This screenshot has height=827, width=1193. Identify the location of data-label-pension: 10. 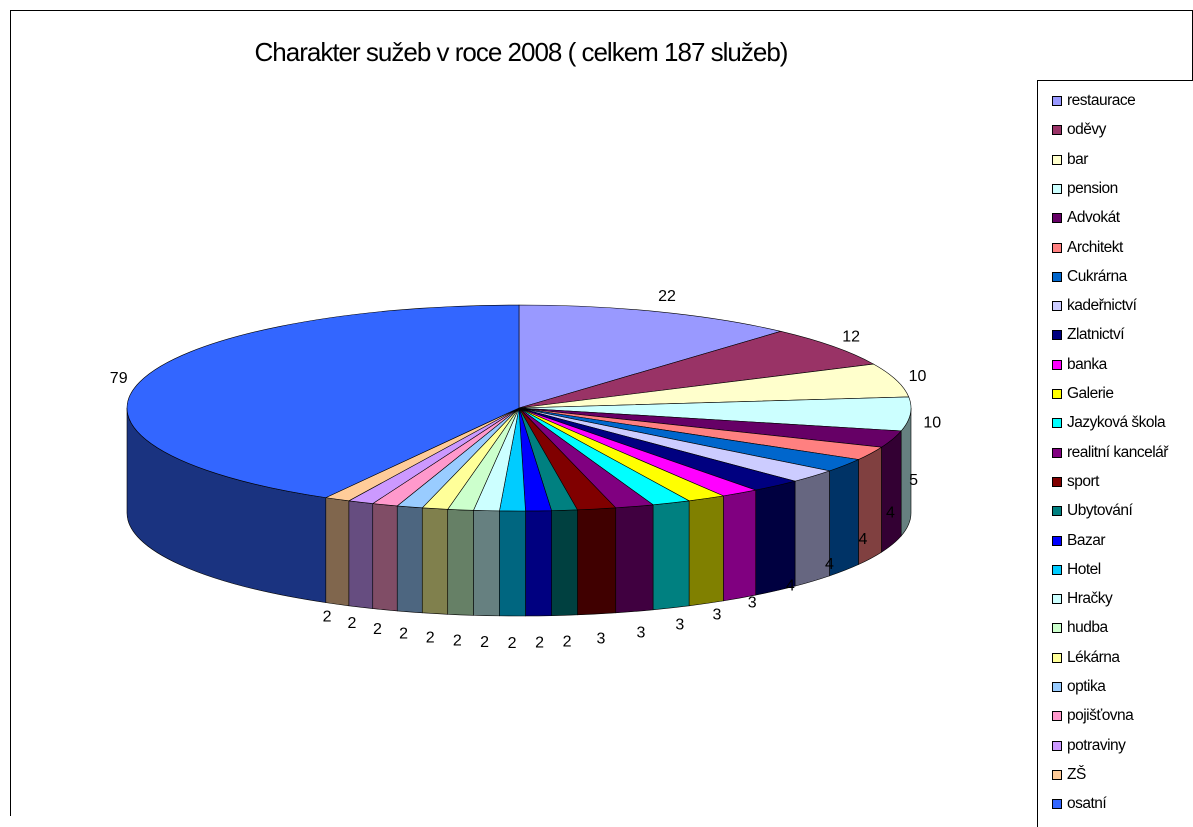
(932, 423).